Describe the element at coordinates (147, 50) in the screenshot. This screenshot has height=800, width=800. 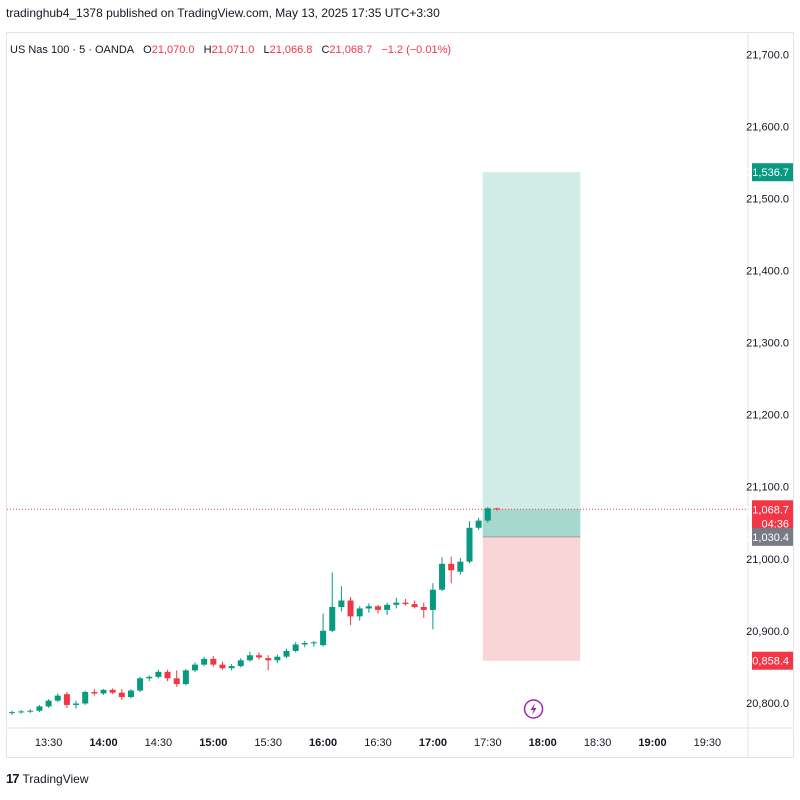
I see `open-label: O` at that location.